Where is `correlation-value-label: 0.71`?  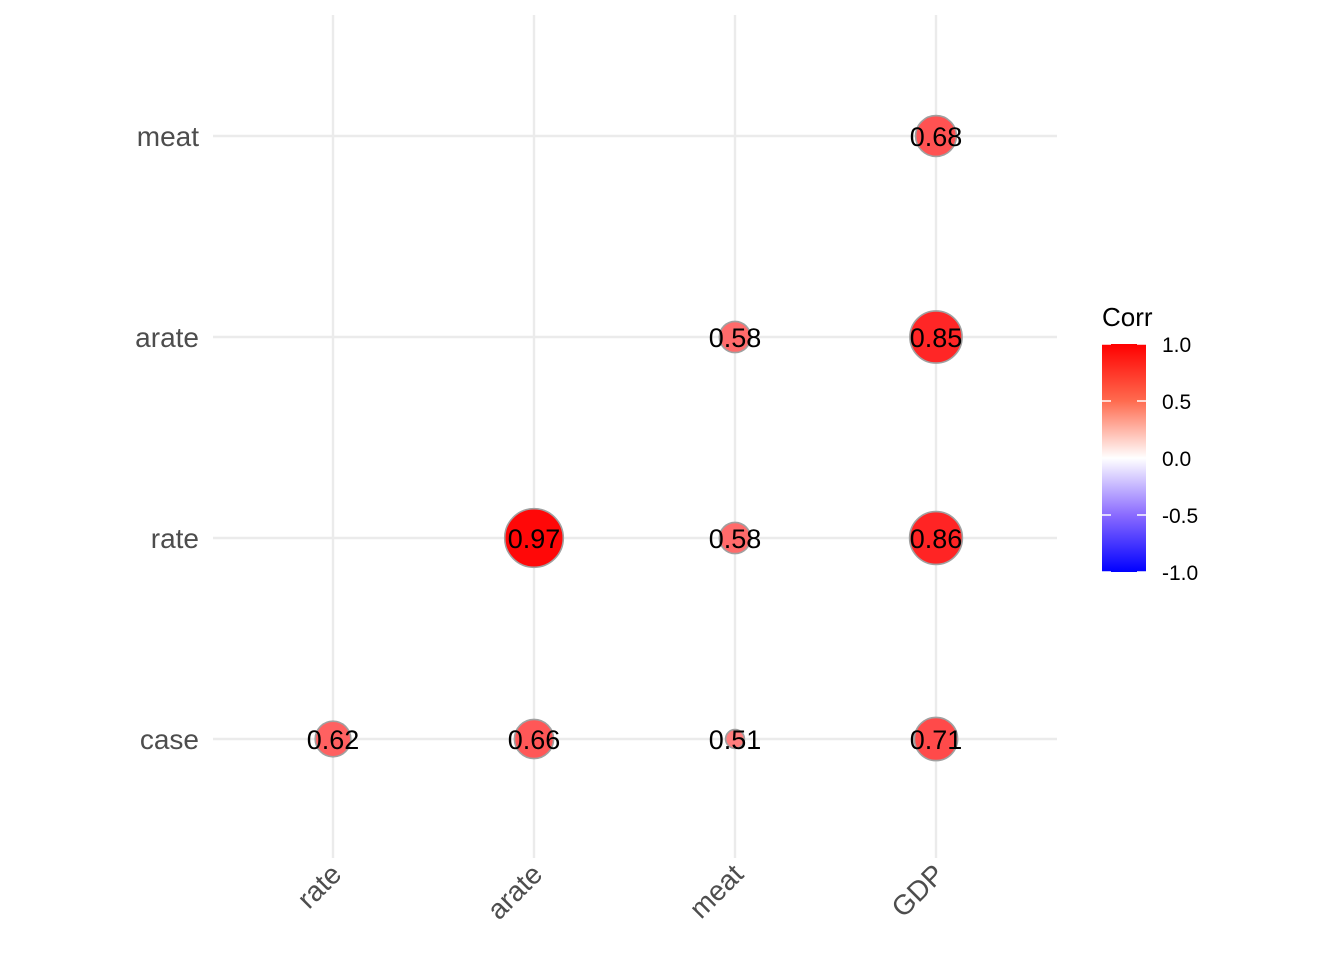 correlation-value-label: 0.71 is located at coordinates (936, 740).